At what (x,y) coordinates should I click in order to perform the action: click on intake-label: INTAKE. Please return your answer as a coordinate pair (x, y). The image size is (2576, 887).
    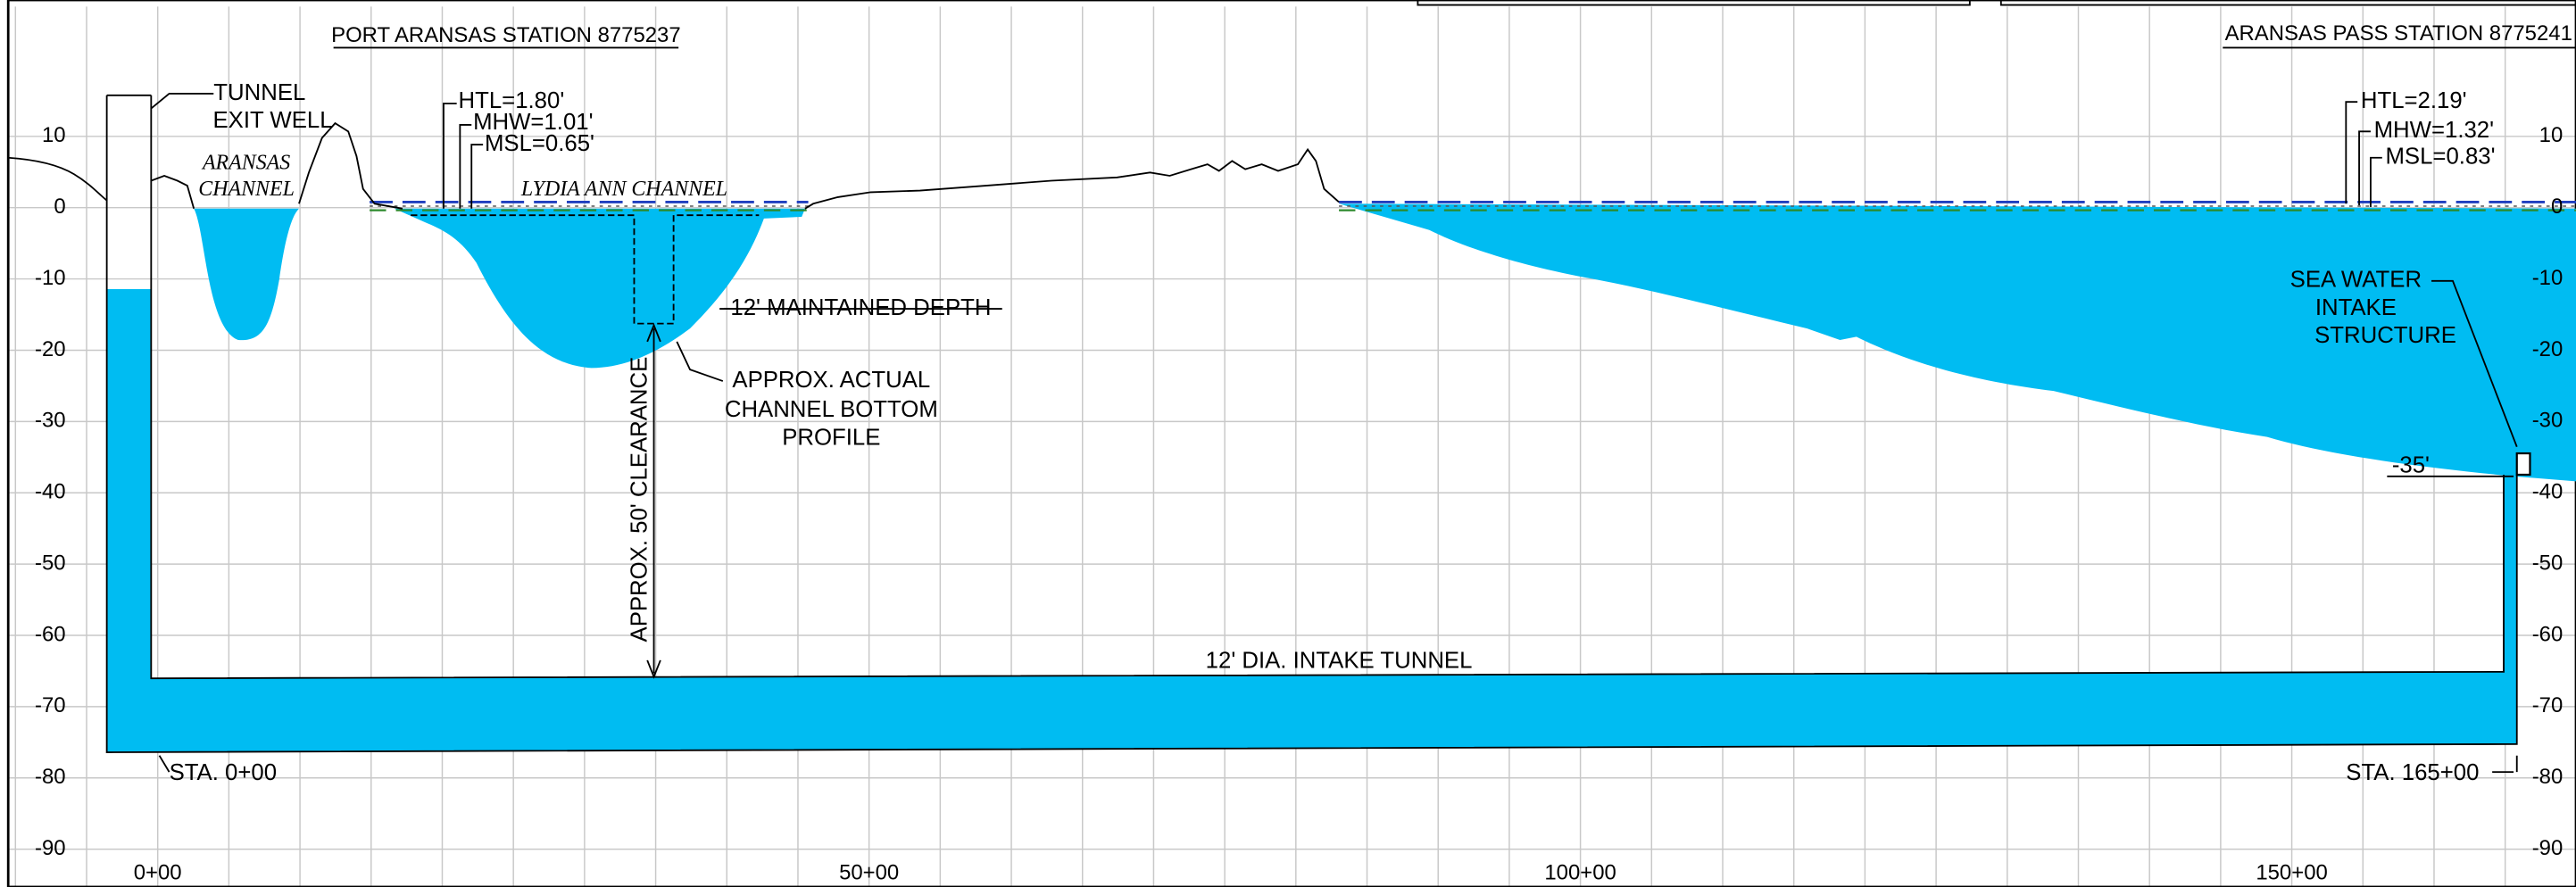
    Looking at the image, I should click on (2356, 307).